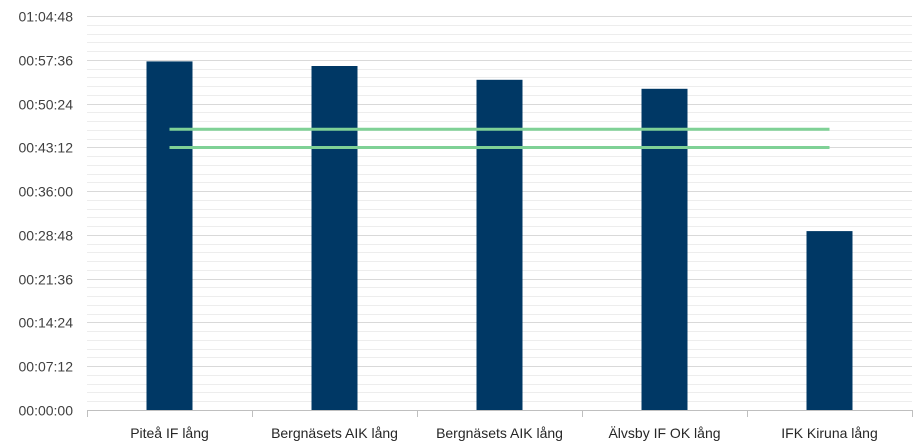 This screenshot has height=446, width=916. What do you see at coordinates (46, 17) in the screenshot?
I see `y-tick-label: 01:04:48` at bounding box center [46, 17].